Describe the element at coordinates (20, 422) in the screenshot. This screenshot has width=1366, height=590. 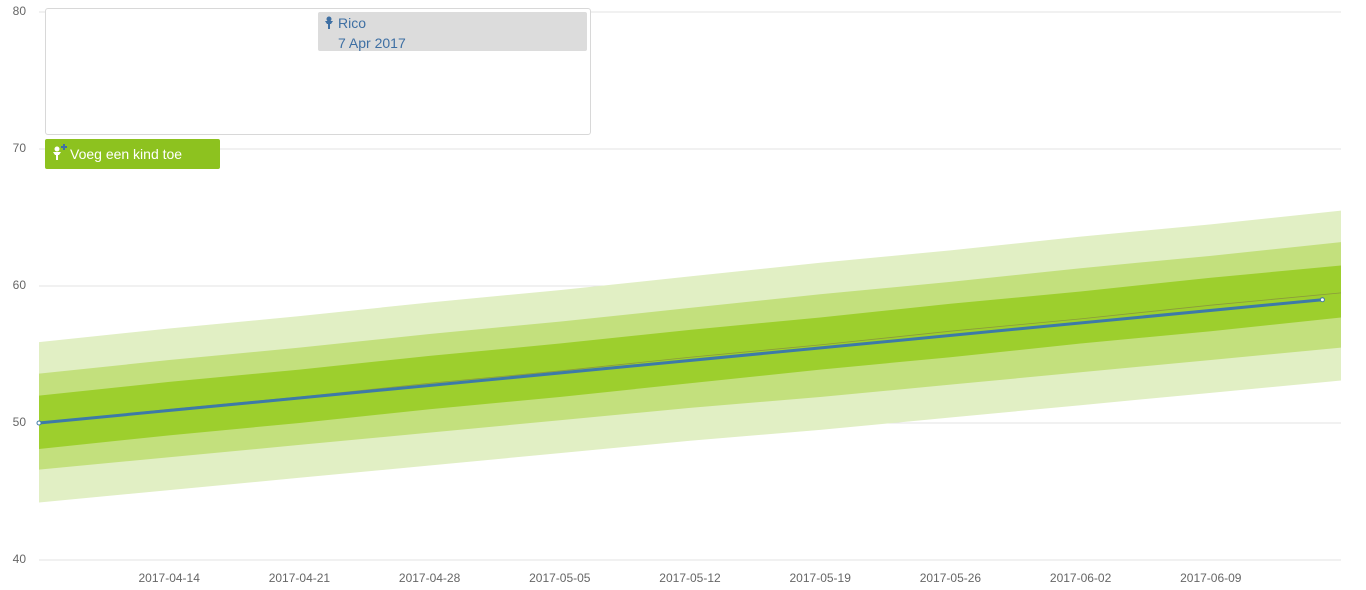
I see `y-tick-label: 50` at that location.